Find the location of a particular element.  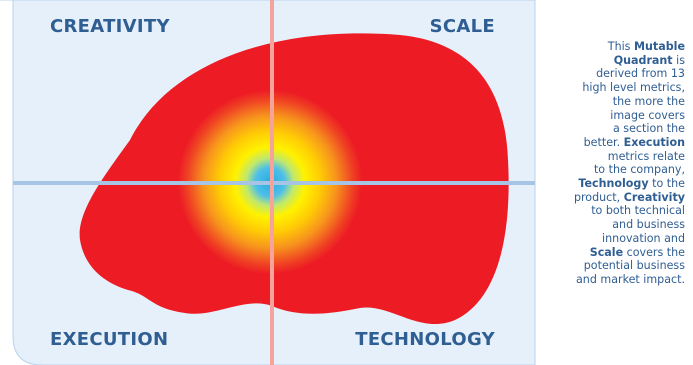

quadrant-label-technology: TECHNOLOGY is located at coordinates (425, 339).